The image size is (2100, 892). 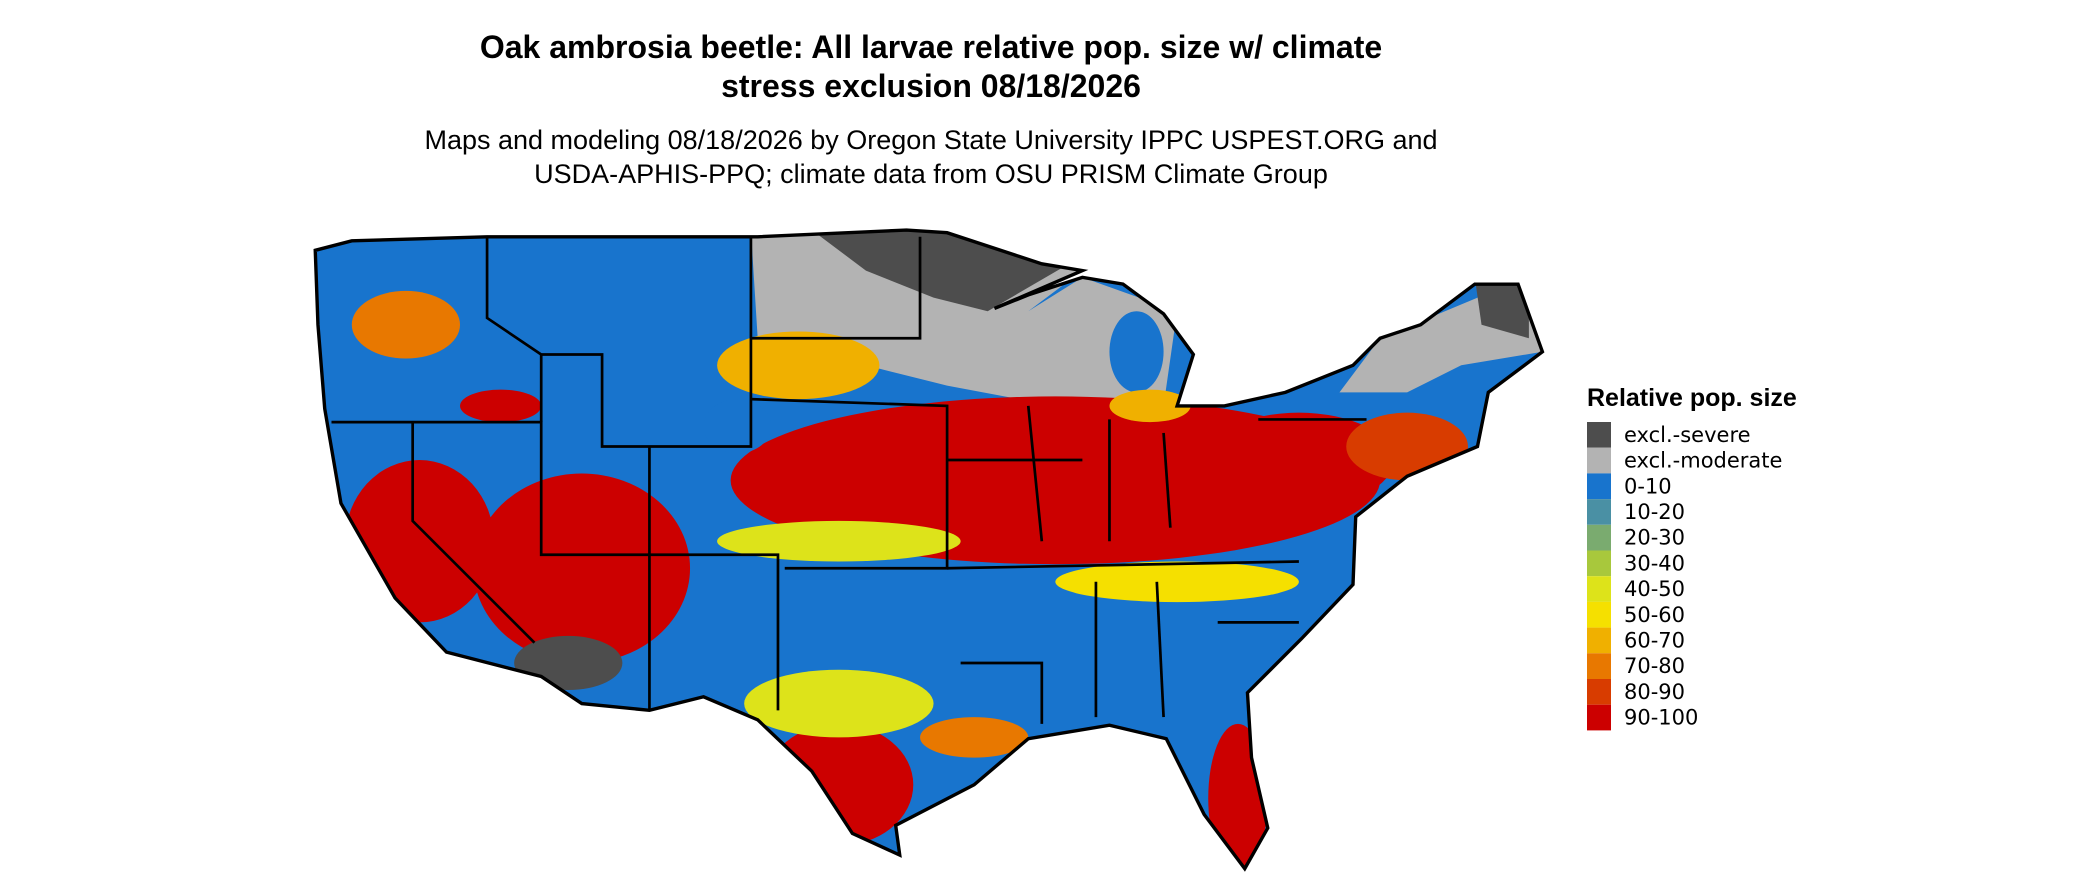 I want to click on title: stress exclusion 08/18/2026, so click(x=931, y=86).